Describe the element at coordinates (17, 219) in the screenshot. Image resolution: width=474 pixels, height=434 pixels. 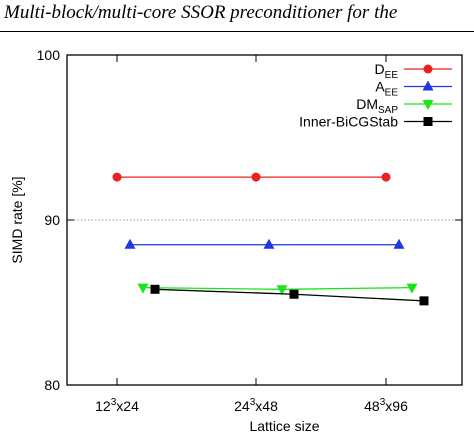
I see `y-axis-label: SIMD rate [%]` at that location.